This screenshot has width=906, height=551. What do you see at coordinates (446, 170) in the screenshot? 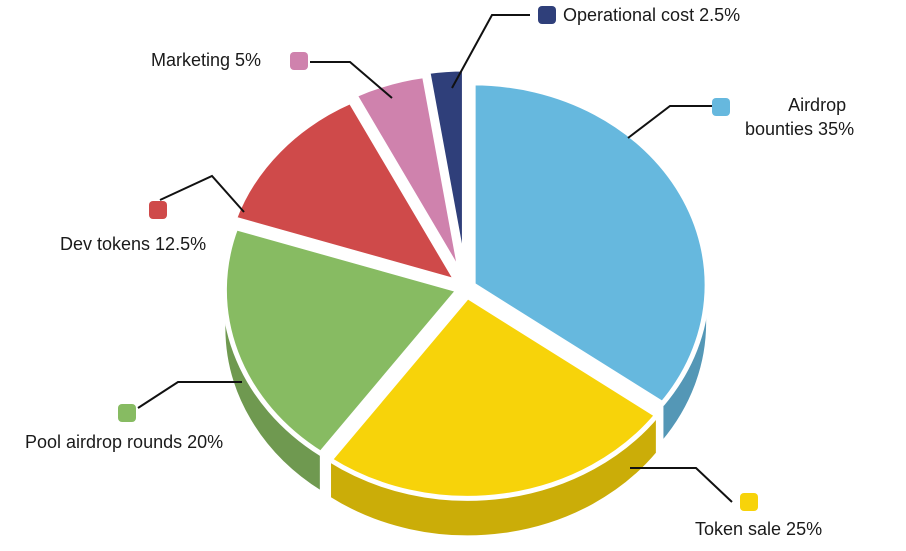
I see `slice-operational-cost` at bounding box center [446, 170].